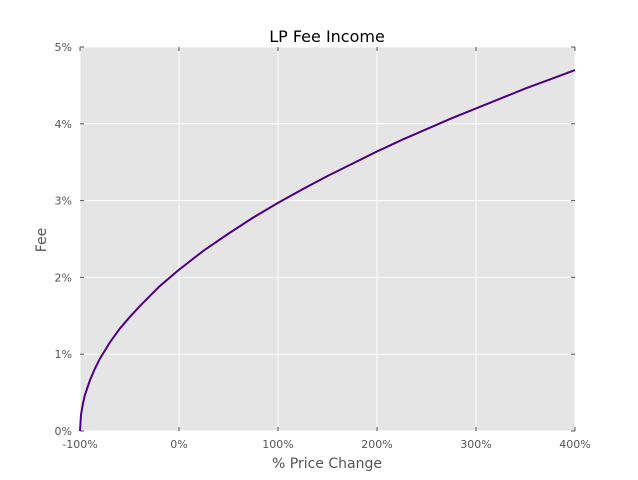 This screenshot has height=480, width=638. Describe the element at coordinates (178, 444) in the screenshot. I see `x-tick-label: 0%` at that location.